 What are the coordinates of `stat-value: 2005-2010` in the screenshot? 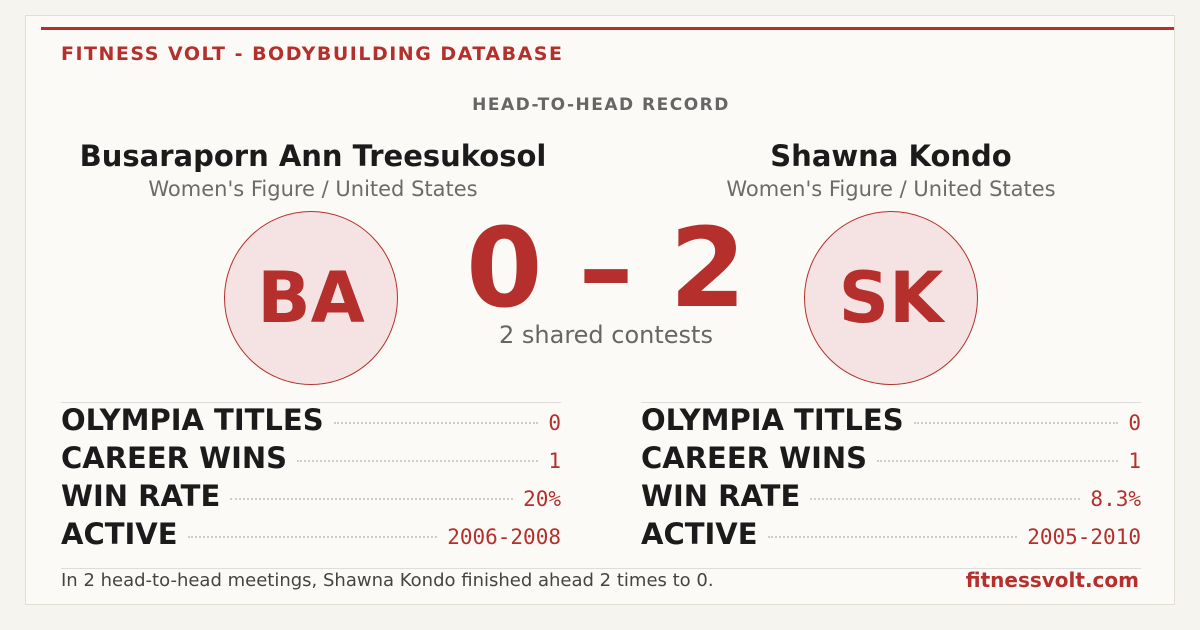 It's located at (1084, 537).